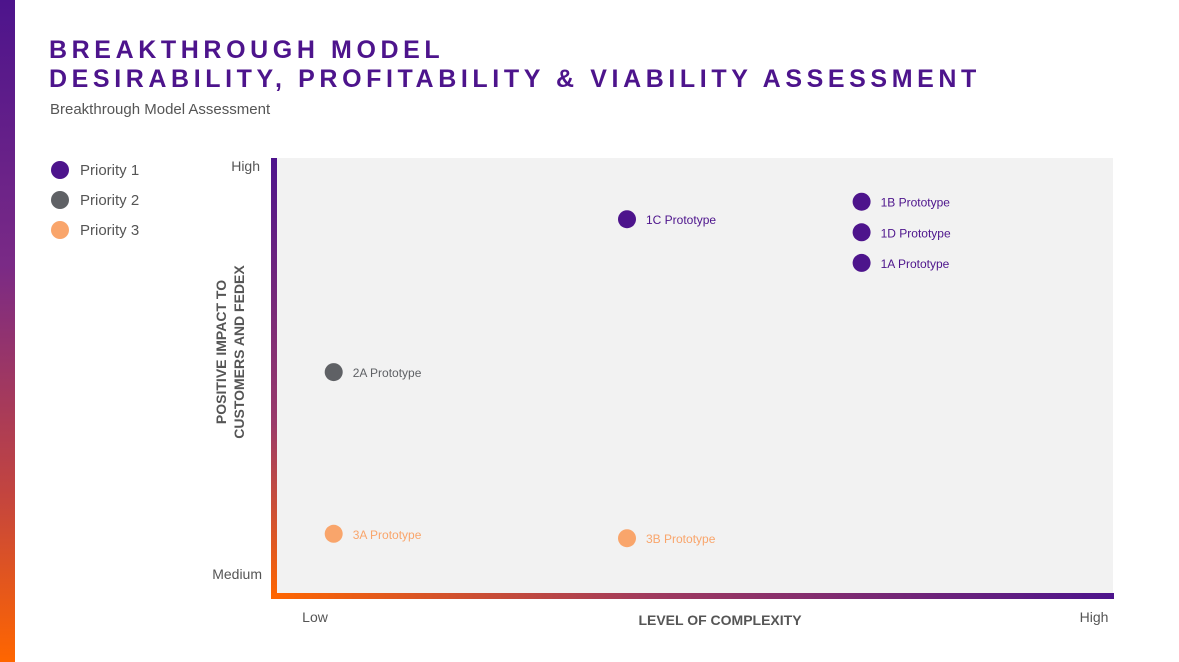  Describe the element at coordinates (239, 352) in the screenshot. I see `y-axis-title-line-2: CUSTOMERS AND FEDEX` at that location.